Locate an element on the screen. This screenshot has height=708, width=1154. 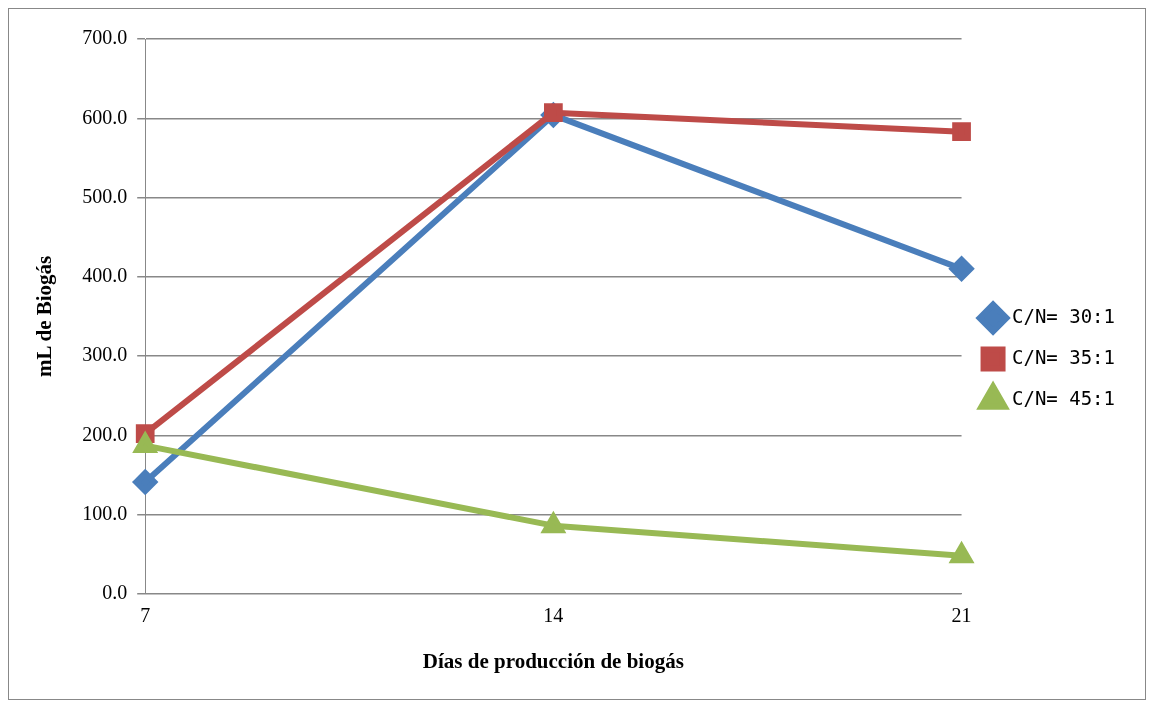
x-tick-label: 7 is located at coordinates (145, 615).